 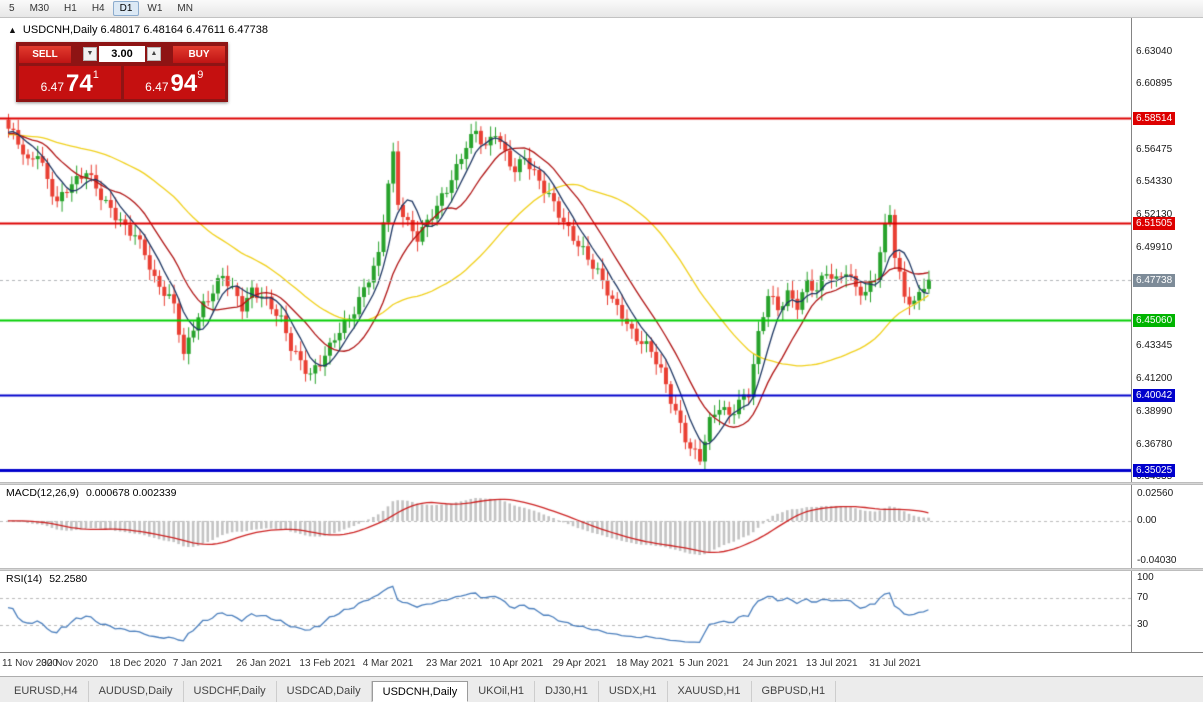 What do you see at coordinates (770, 663) in the screenshot?
I see `date-label: 24 Jun 2021` at bounding box center [770, 663].